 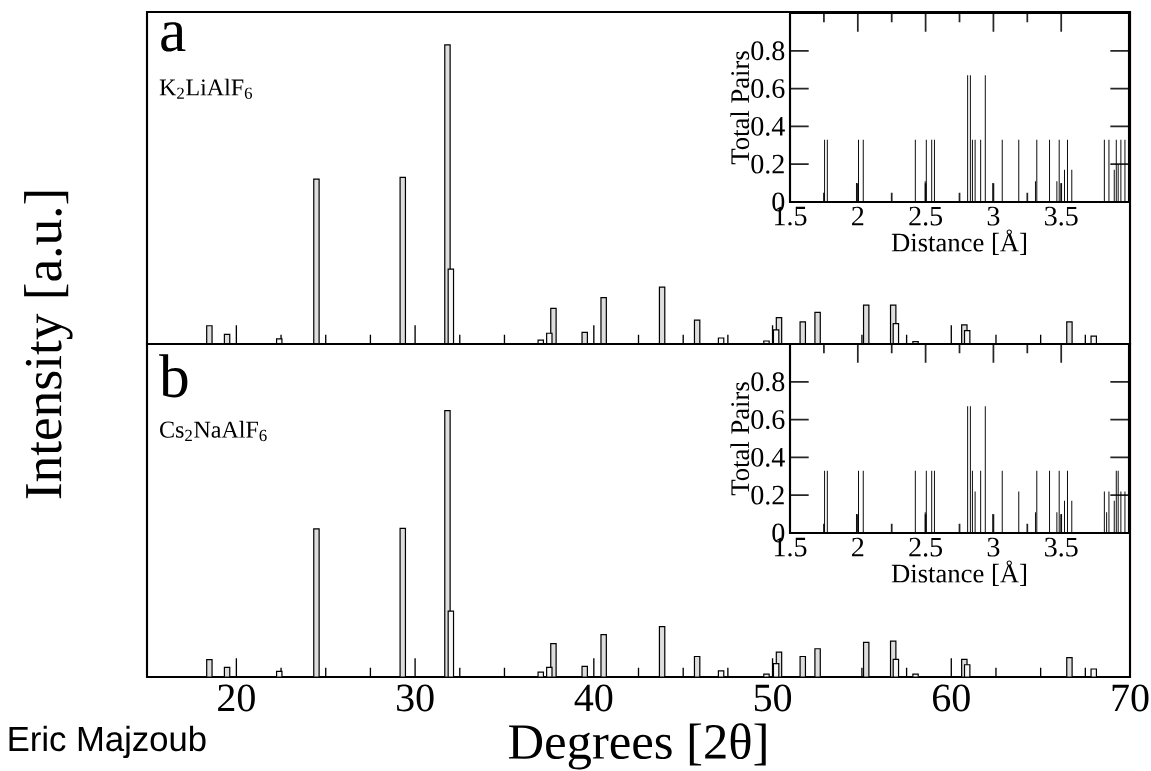 What do you see at coordinates (637, 746) in the screenshot?
I see `x-axis-title: Degrees [2θ]` at bounding box center [637, 746].